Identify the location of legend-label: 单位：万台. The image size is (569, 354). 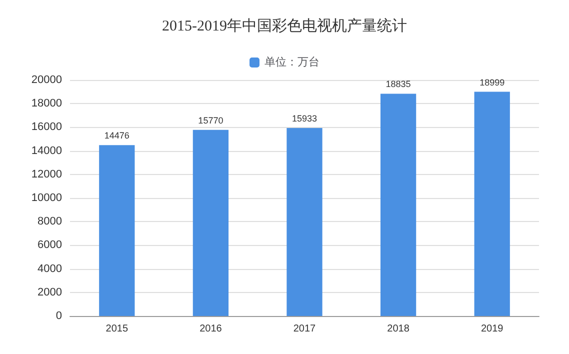
(292, 62).